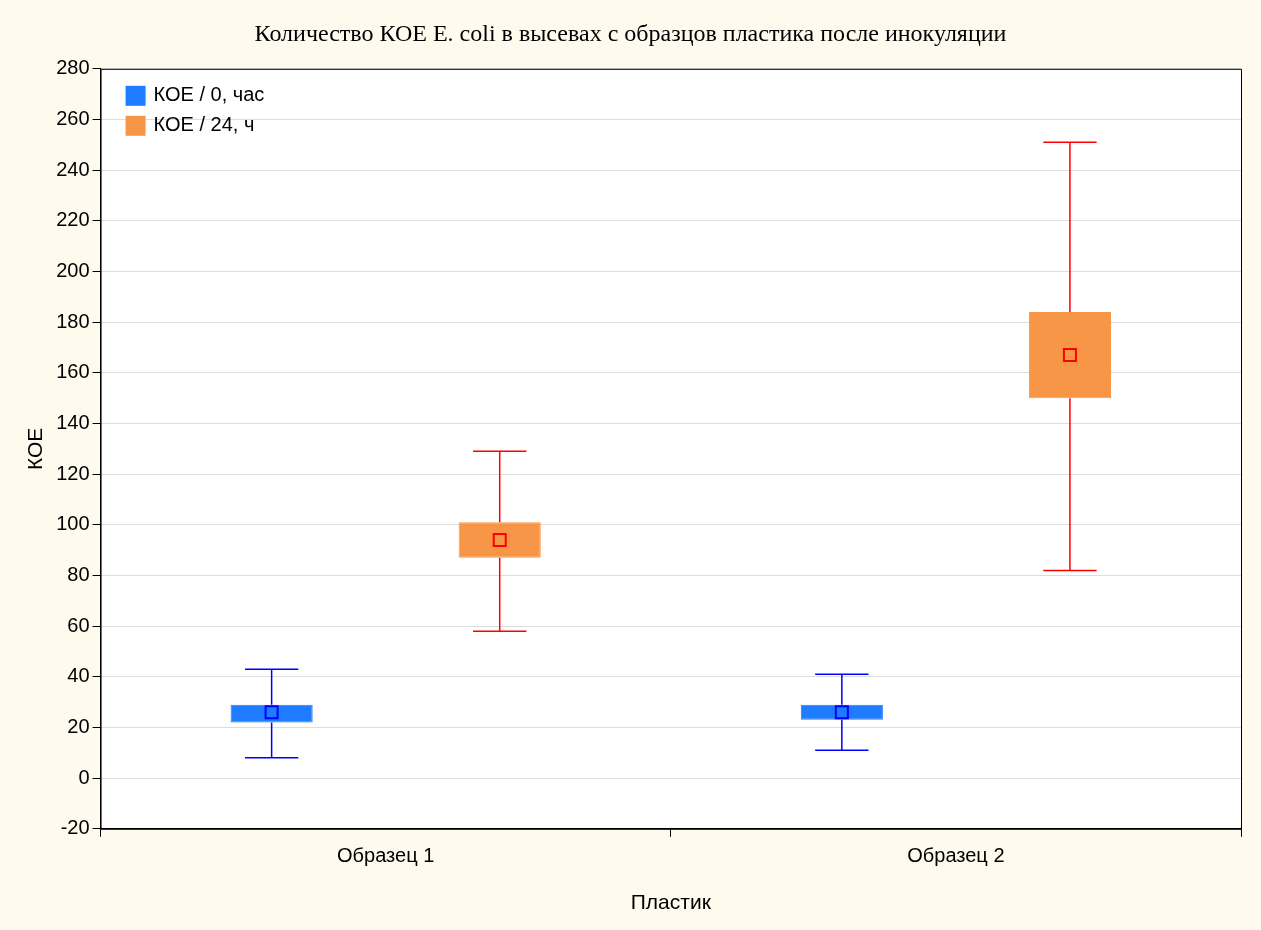  What do you see at coordinates (73, 219) in the screenshot?
I see `y-tick-label: 220` at bounding box center [73, 219].